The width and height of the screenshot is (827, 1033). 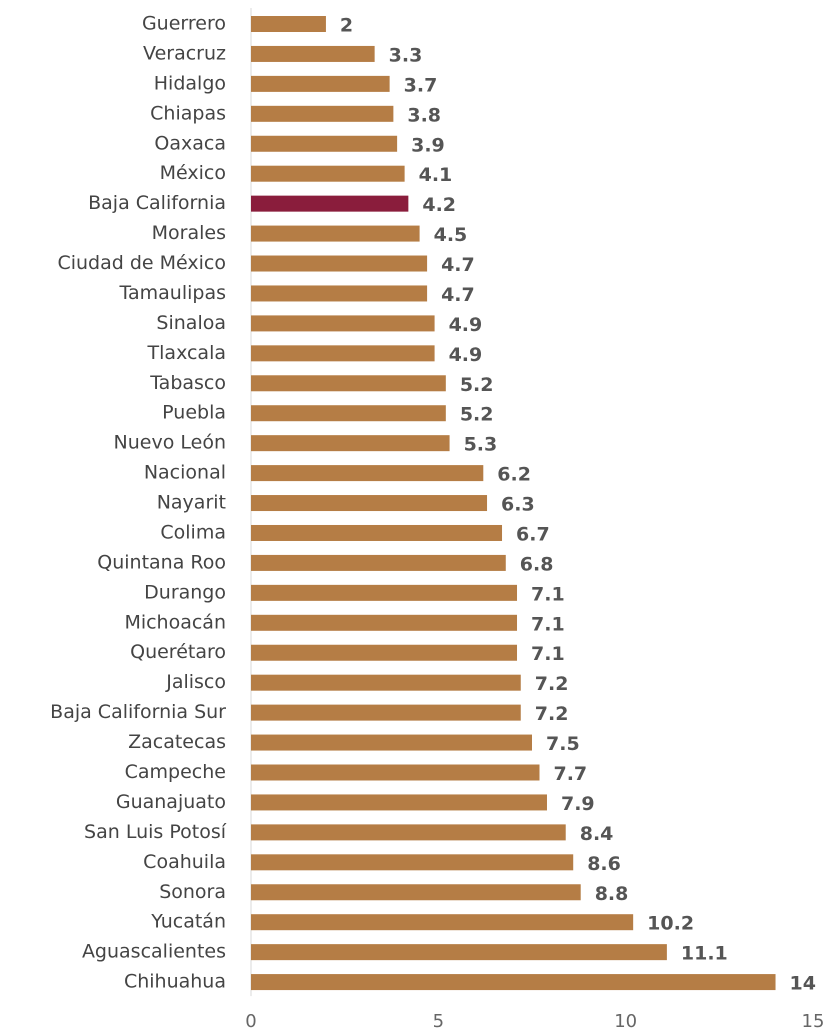 What do you see at coordinates (451, 235) in the screenshot?
I see `value-label: 4.5` at bounding box center [451, 235].